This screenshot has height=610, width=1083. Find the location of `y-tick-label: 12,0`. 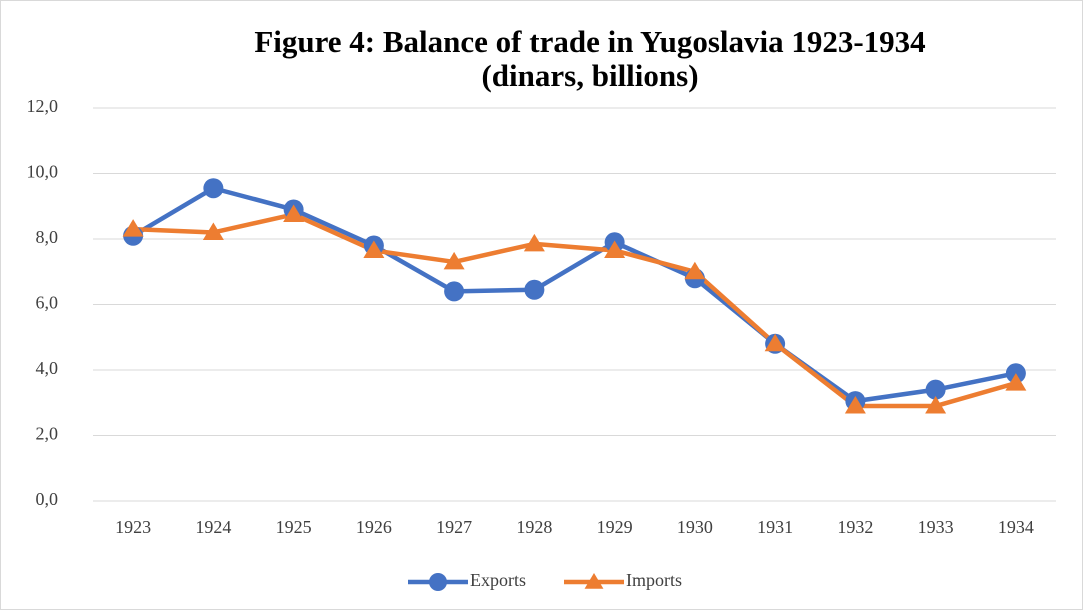

y-tick-label: 12,0 is located at coordinates (43, 106).